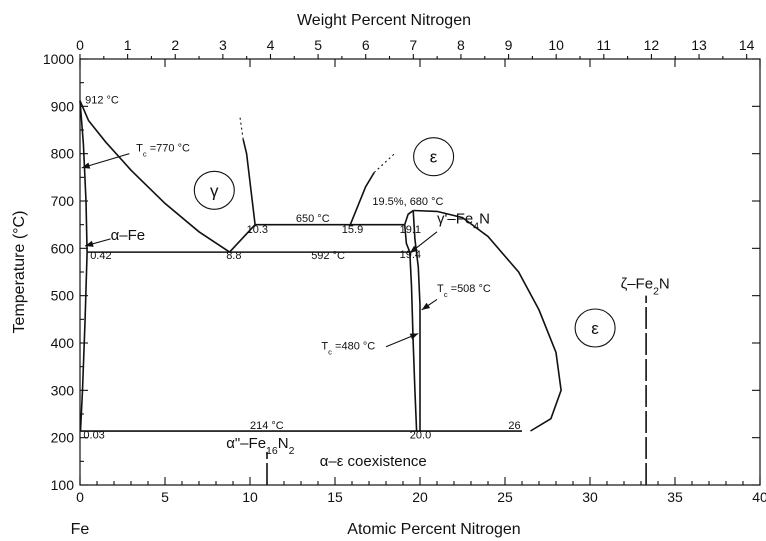 The height and width of the screenshot is (541, 766). What do you see at coordinates (384, 20) in the screenshot?
I see `top-axis-title: Weight Percent Nitrogen` at bounding box center [384, 20].